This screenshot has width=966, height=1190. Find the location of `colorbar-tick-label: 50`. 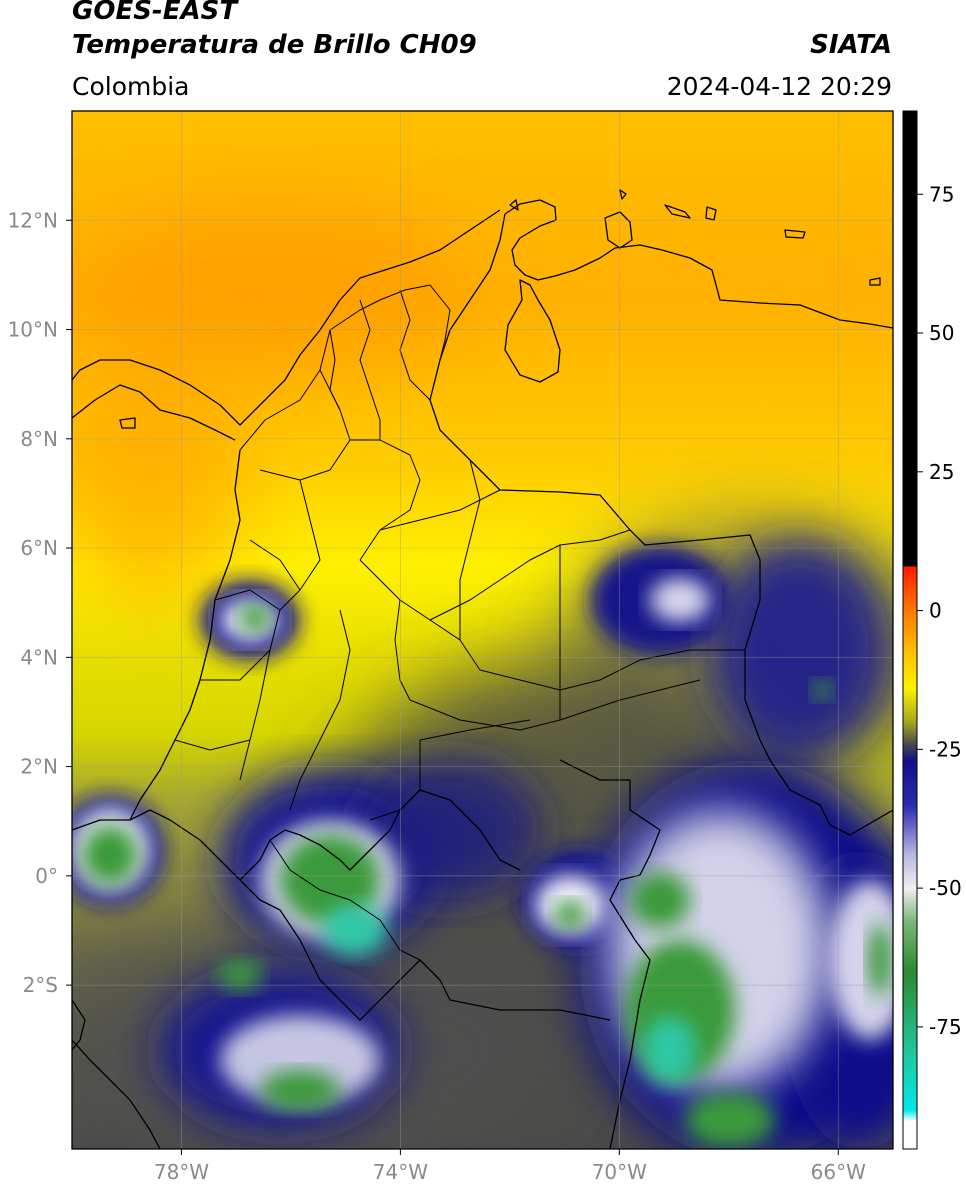

colorbar-tick-label: 50 is located at coordinates (941, 333).